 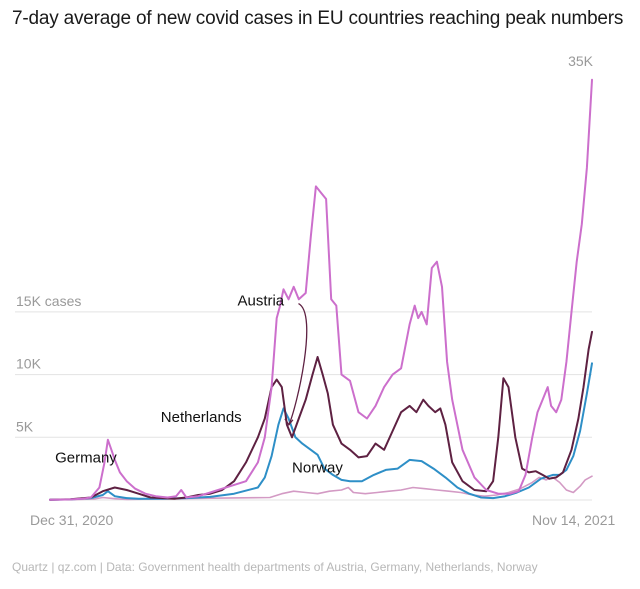 What do you see at coordinates (29, 364) in the screenshot?
I see `y-tick-label-10000: 10K` at bounding box center [29, 364].